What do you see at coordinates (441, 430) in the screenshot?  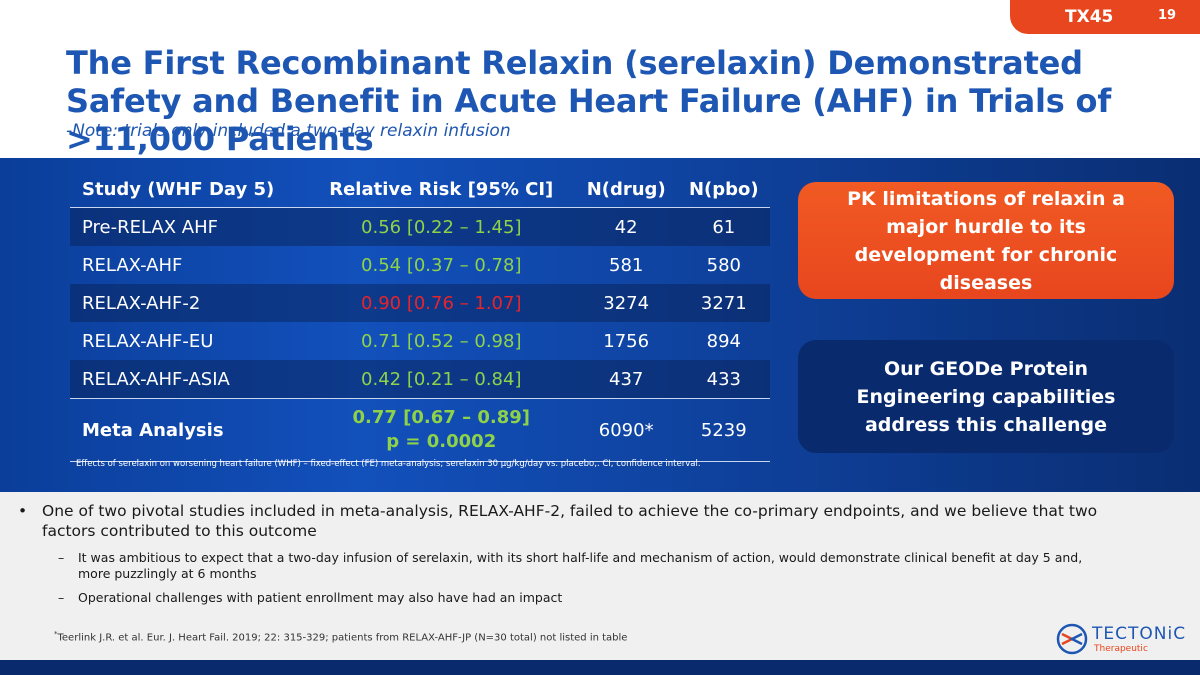 I see `meta-relative-risk: 0.77 [0.67 – 0.89] p = 0.0002` at bounding box center [441, 430].